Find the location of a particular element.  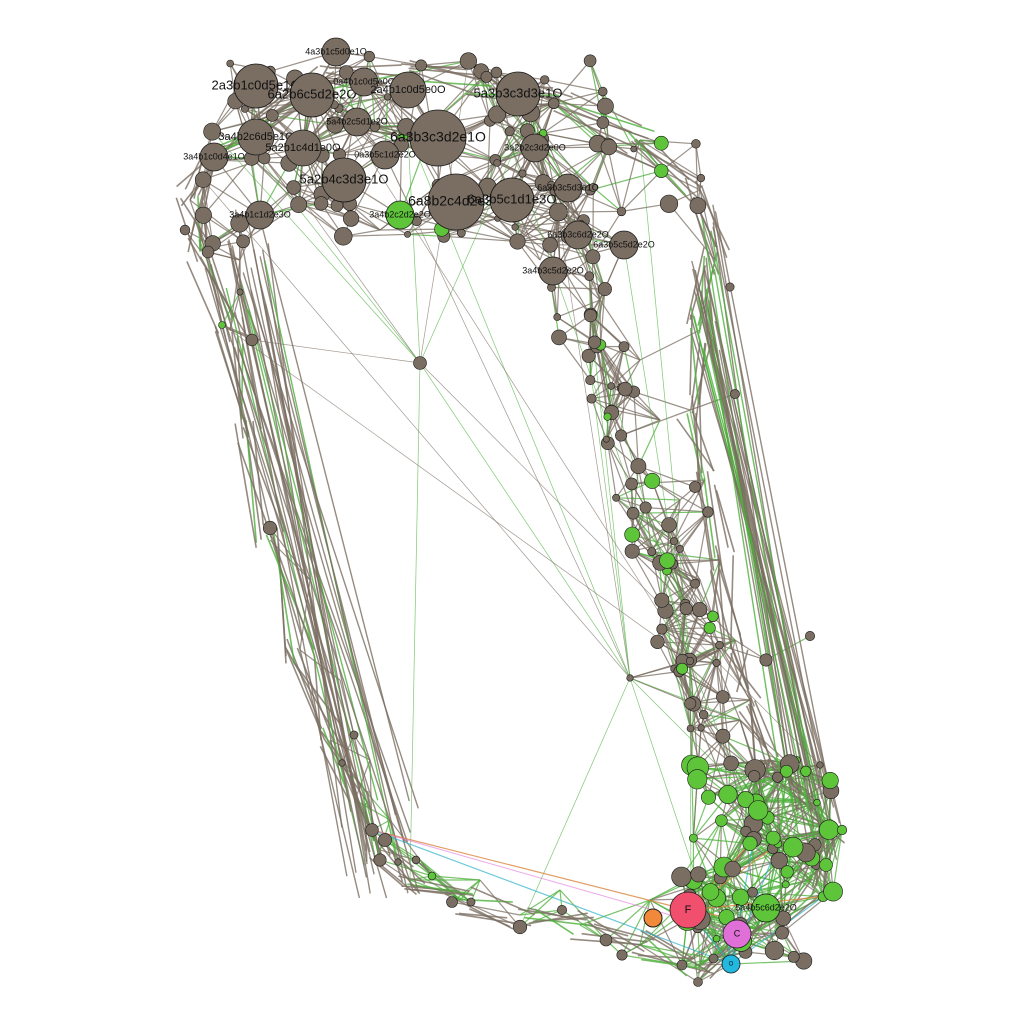

graph-node-labeled: F is located at coordinates (688, 910).